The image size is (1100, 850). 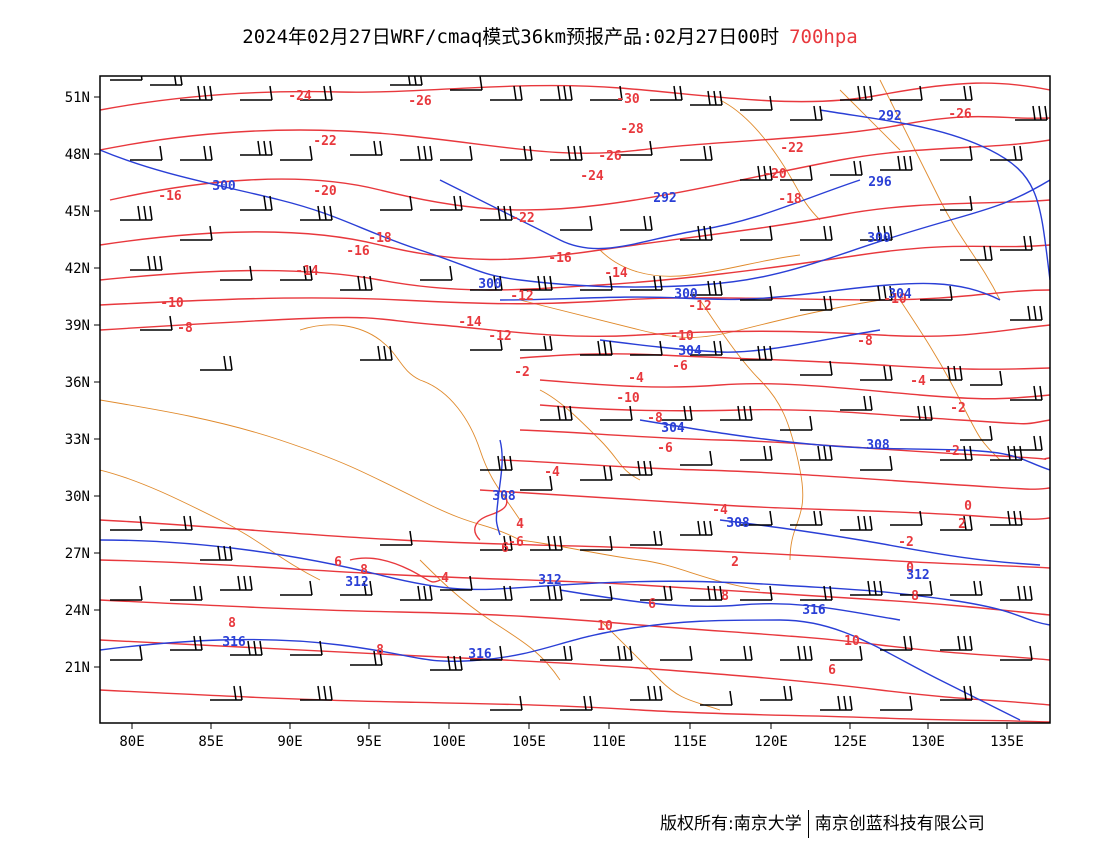 I want to click on isotherm-label: -24, so click(x=300, y=96).